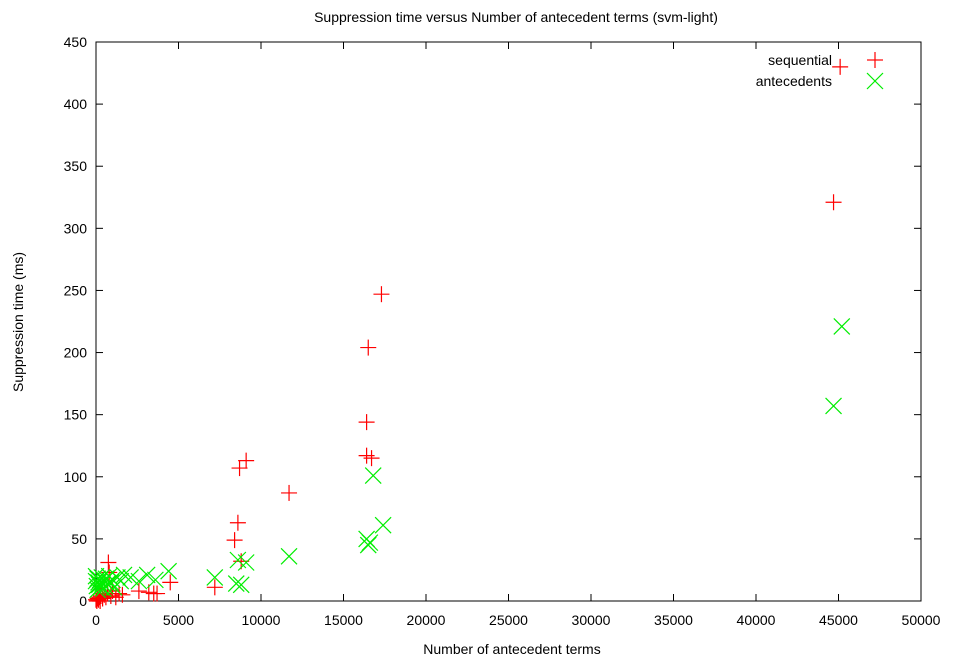 This screenshot has width=957, height=660. What do you see at coordinates (76, 104) in the screenshot?
I see `y-tick-label: 400` at bounding box center [76, 104].